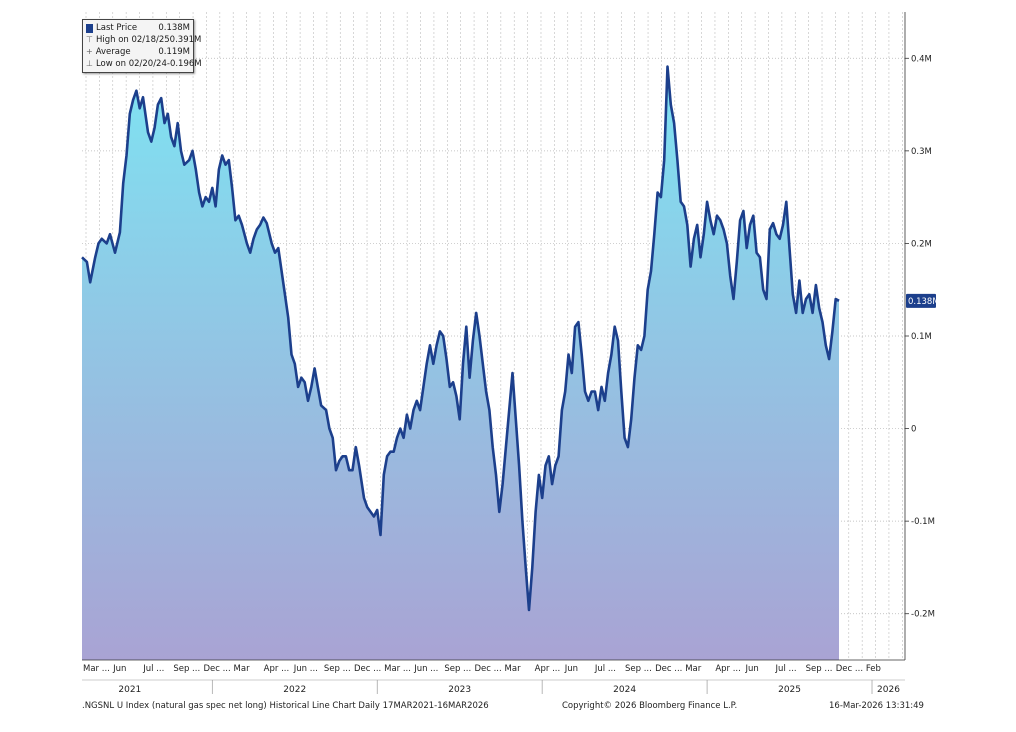 This screenshot has height=732, width=1016. What do you see at coordinates (184, 64) in the screenshot?
I see `legend-value: -0.196M` at bounding box center [184, 64].